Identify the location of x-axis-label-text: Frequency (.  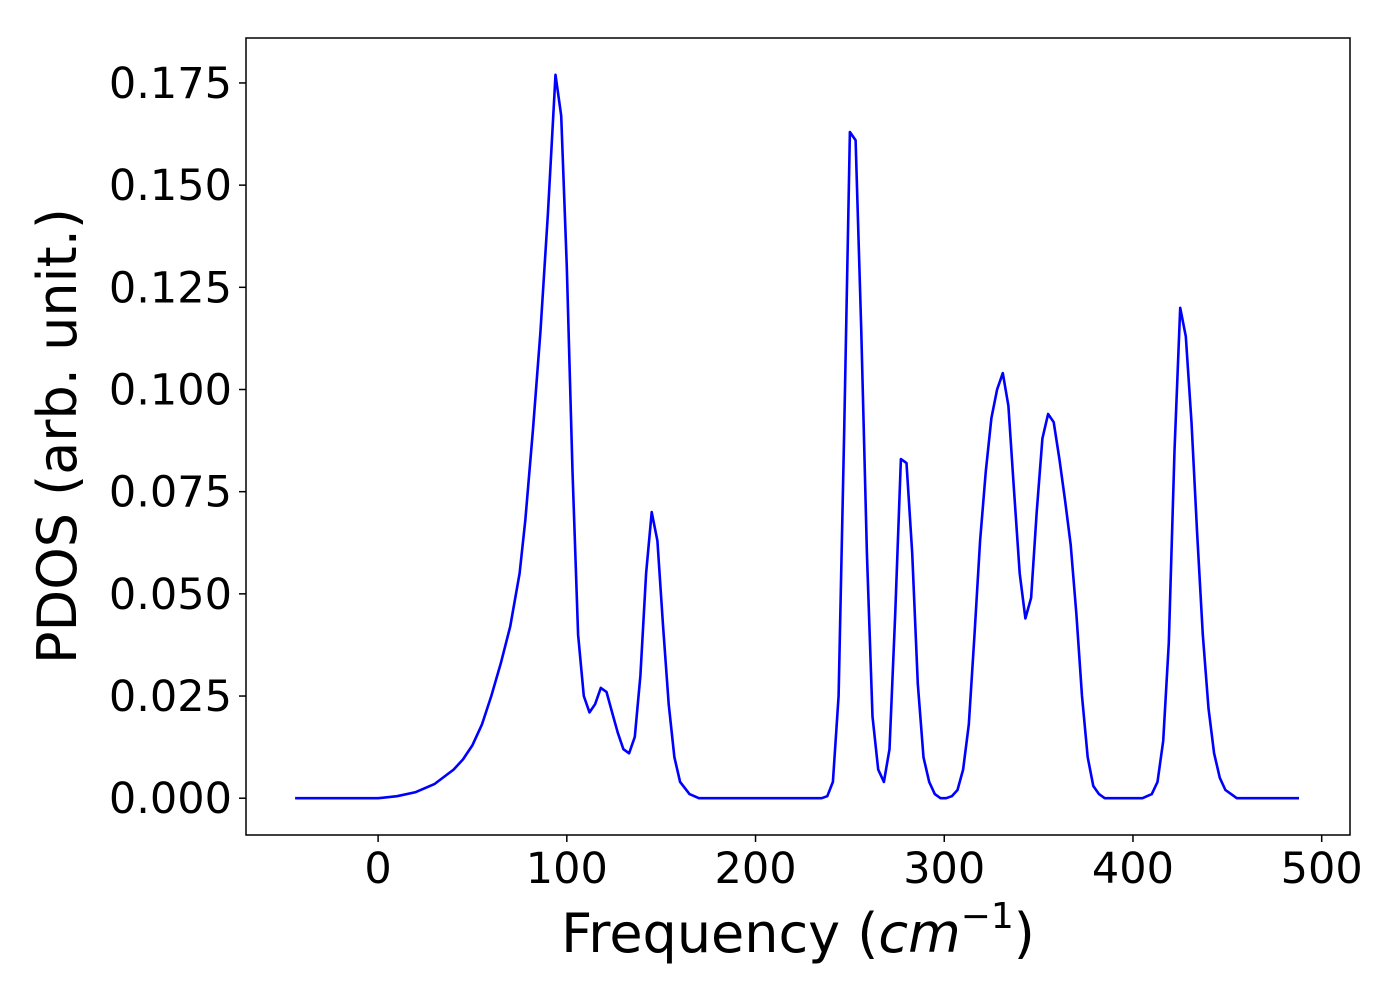
(719, 933).